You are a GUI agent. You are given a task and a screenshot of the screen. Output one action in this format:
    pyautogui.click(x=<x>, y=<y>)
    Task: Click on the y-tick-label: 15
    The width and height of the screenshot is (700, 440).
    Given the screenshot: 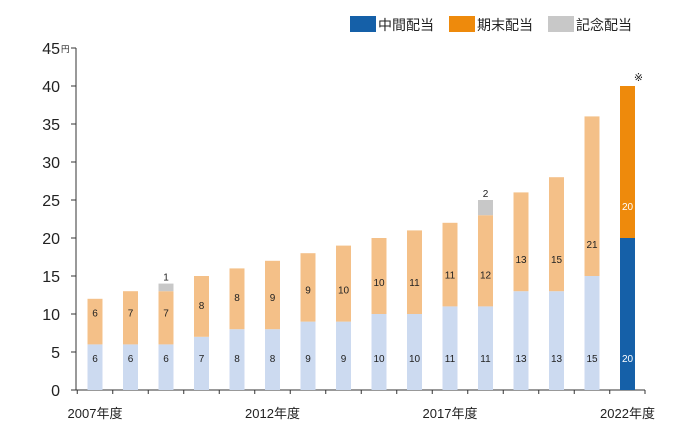 What is the action you would take?
    pyautogui.click(x=51, y=277)
    